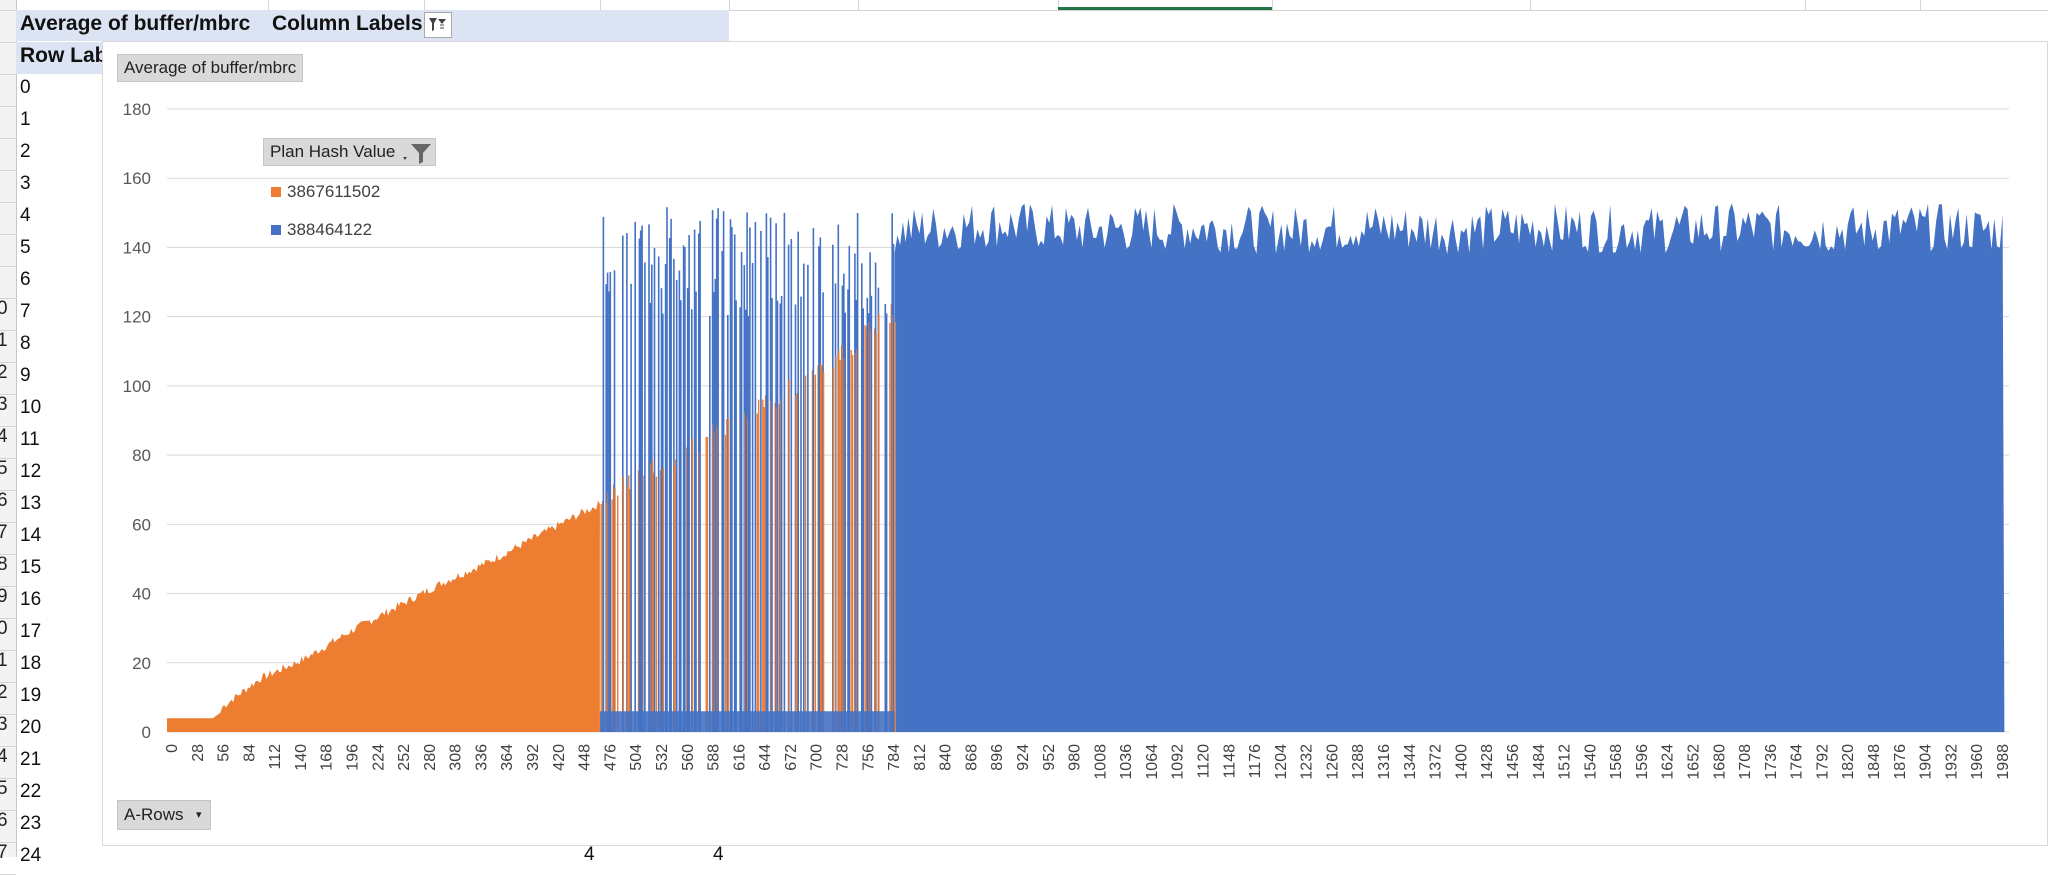 The image size is (2048, 875). What do you see at coordinates (137, 421) in the screenshot?
I see `y-axis: 0 20 40 60 80 100 120 140 160 180` at bounding box center [137, 421].